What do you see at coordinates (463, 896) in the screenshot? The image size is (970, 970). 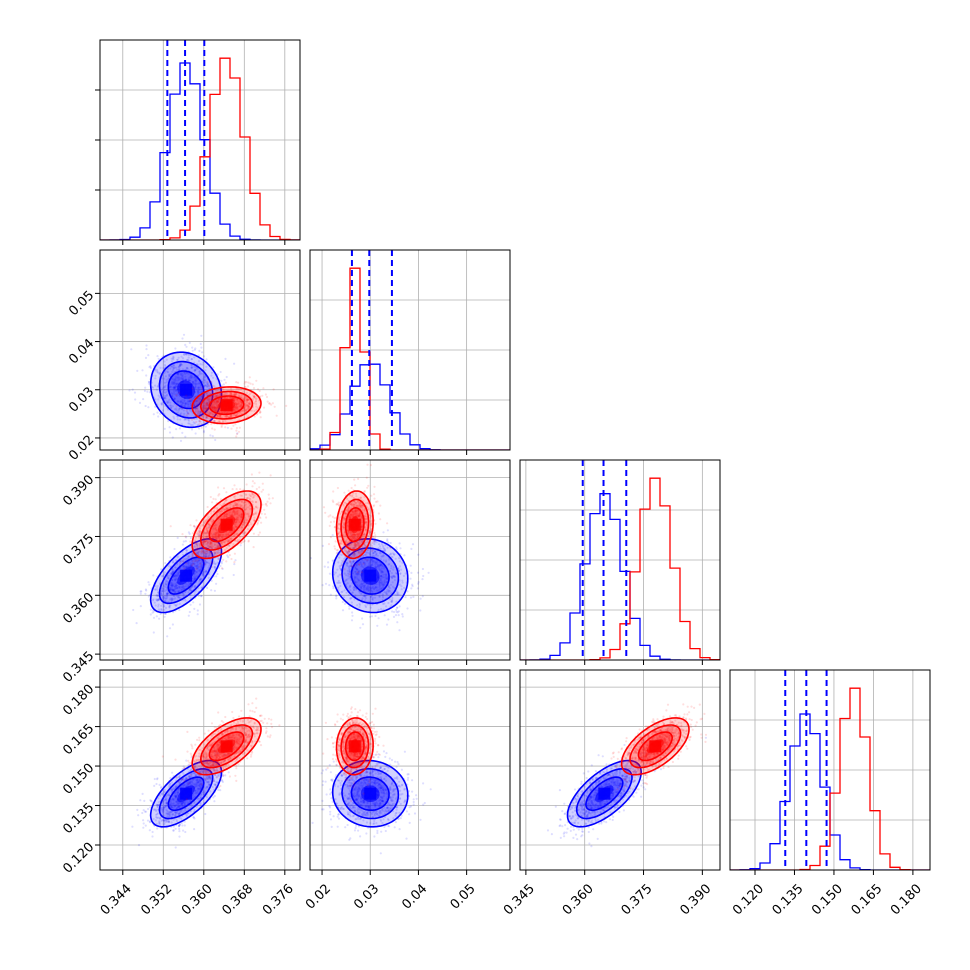 I see `x-tick-label: 0.05` at bounding box center [463, 896].